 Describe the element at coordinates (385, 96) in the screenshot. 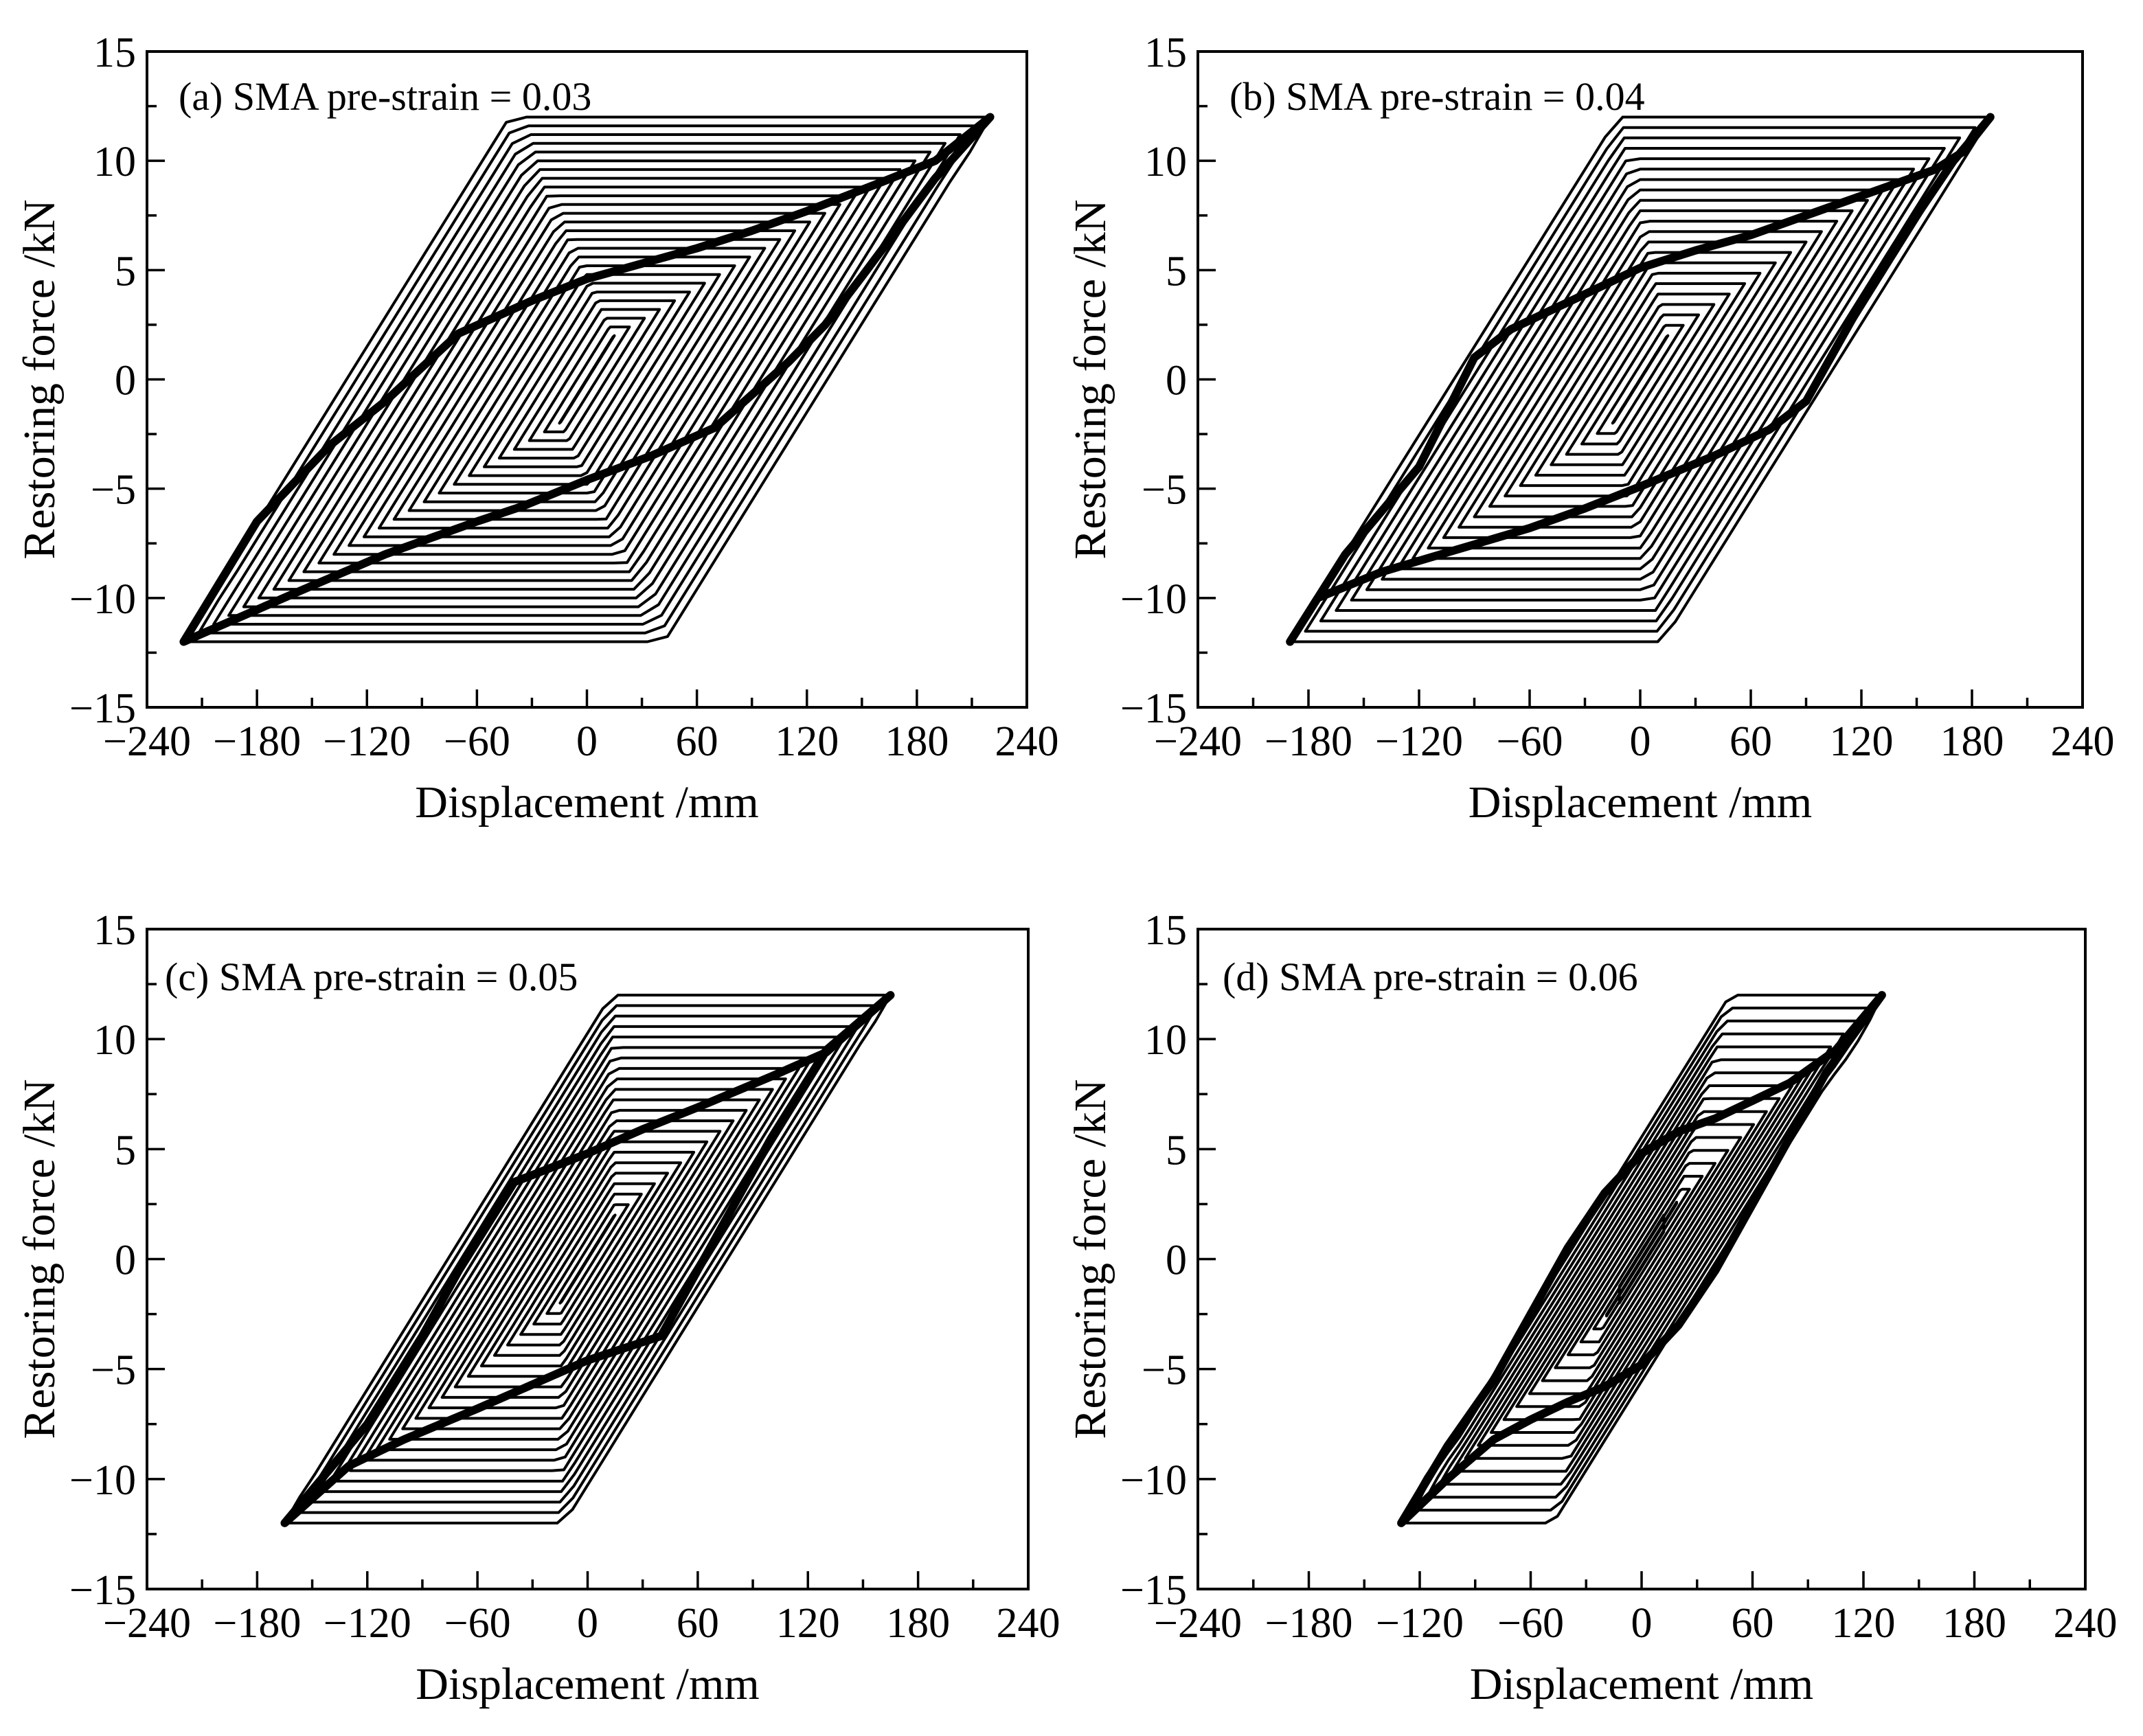

I see `panel-title: (a) SMA pre-strain = 0.03` at that location.